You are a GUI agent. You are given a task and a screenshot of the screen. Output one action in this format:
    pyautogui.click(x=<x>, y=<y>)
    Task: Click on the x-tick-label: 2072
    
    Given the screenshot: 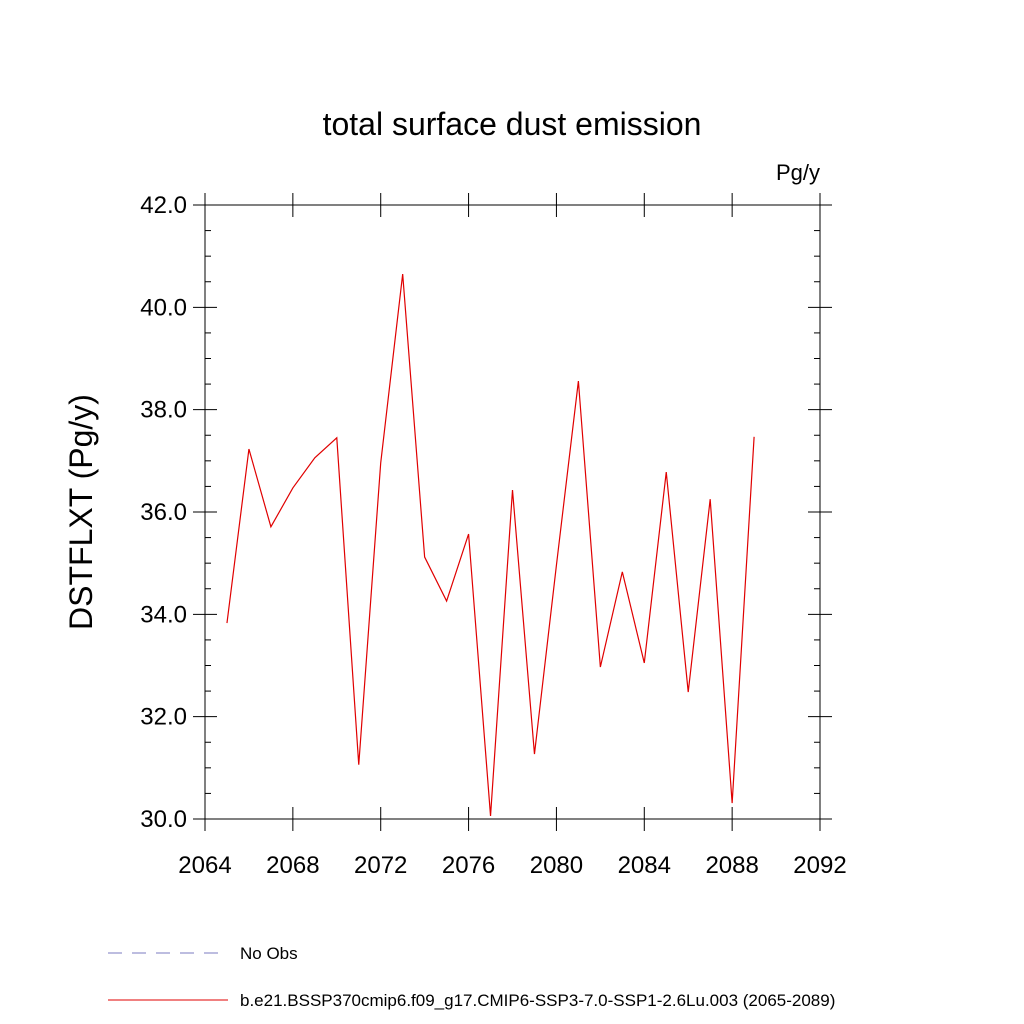 What is the action you would take?
    pyautogui.click(x=380, y=865)
    